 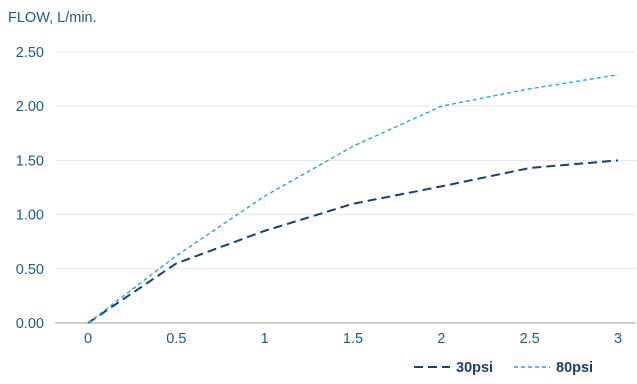 What do you see at coordinates (30, 107) in the screenshot?
I see `y-tick-label: 2.00` at bounding box center [30, 107].